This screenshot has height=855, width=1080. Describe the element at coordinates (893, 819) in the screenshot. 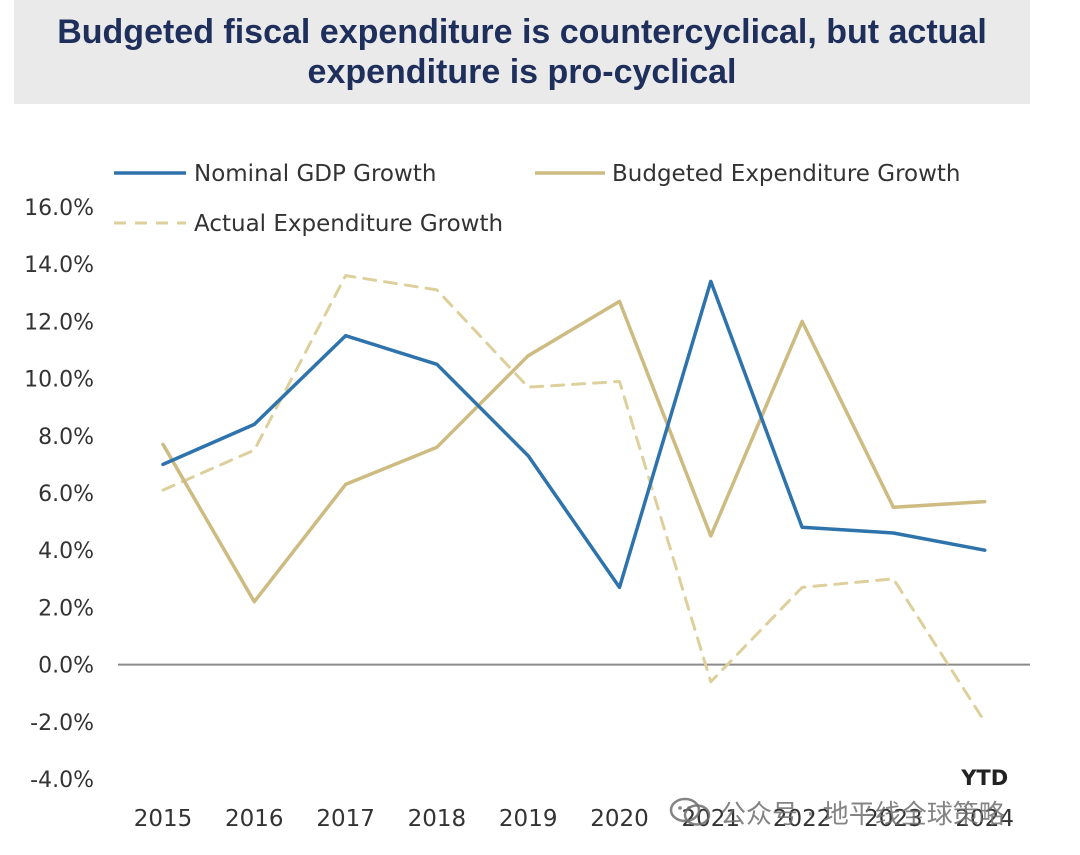

I see `x-tick-label: 2023` at that location.